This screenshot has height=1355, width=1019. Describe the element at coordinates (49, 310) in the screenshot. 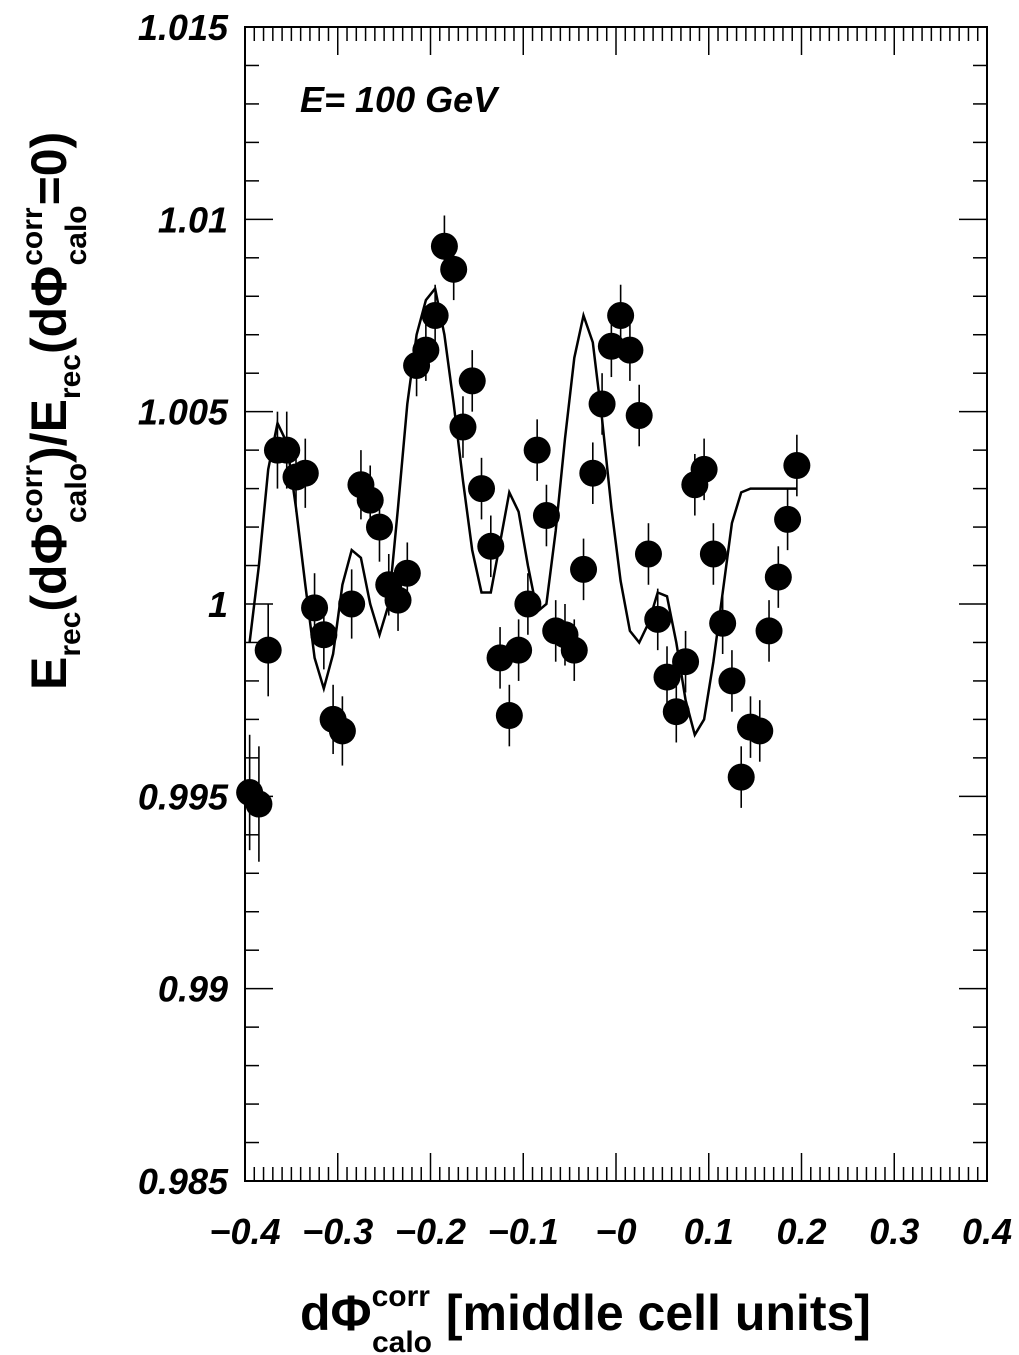

I see `y-label-p2-open: (dΦ` at that location.